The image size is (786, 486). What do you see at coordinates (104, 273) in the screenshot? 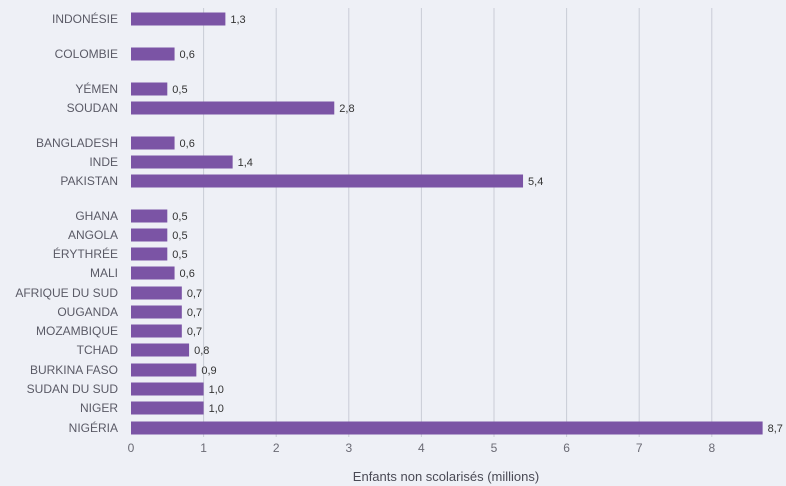
I see `category-label: MALI` at bounding box center [104, 273].